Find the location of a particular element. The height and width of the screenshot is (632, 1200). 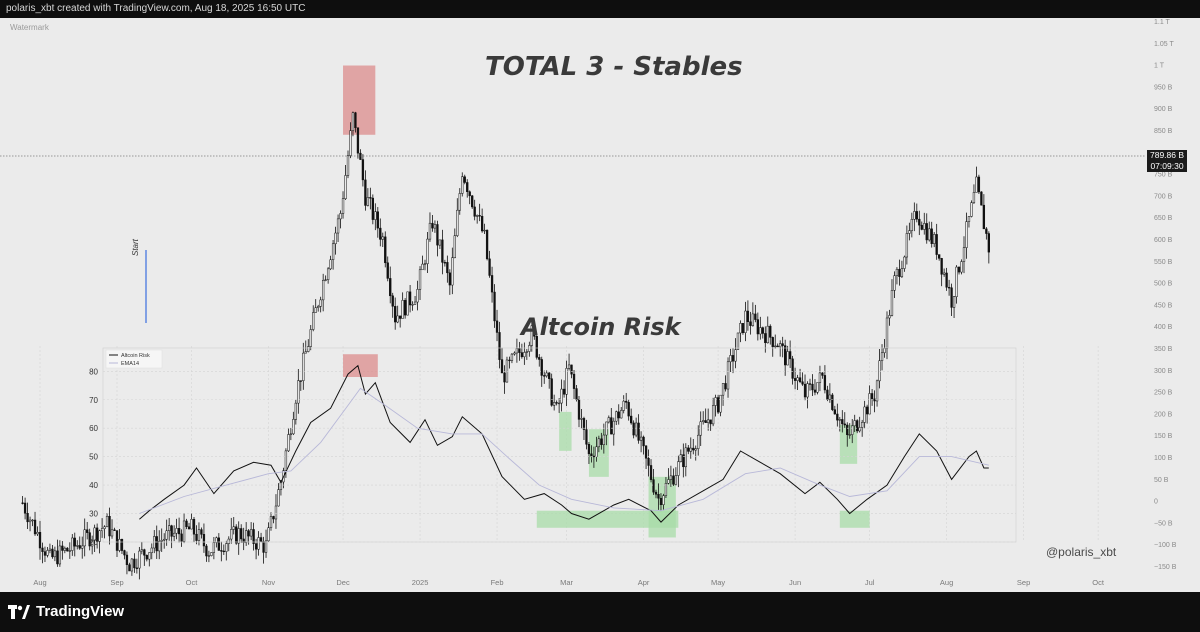

tradingview-logo: TradingView is located at coordinates (66, 611).